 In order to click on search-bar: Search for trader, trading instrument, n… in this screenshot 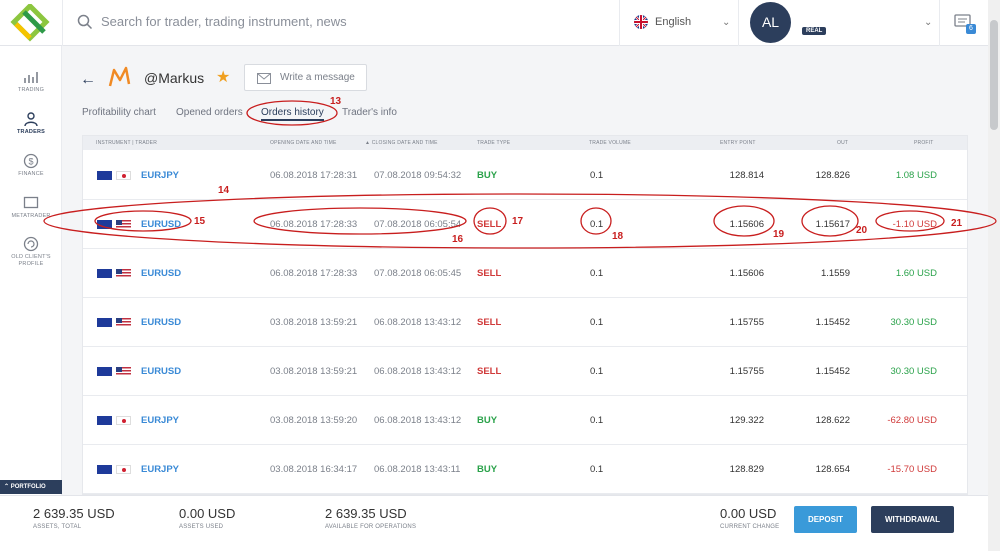, I will do `click(340, 23)`.